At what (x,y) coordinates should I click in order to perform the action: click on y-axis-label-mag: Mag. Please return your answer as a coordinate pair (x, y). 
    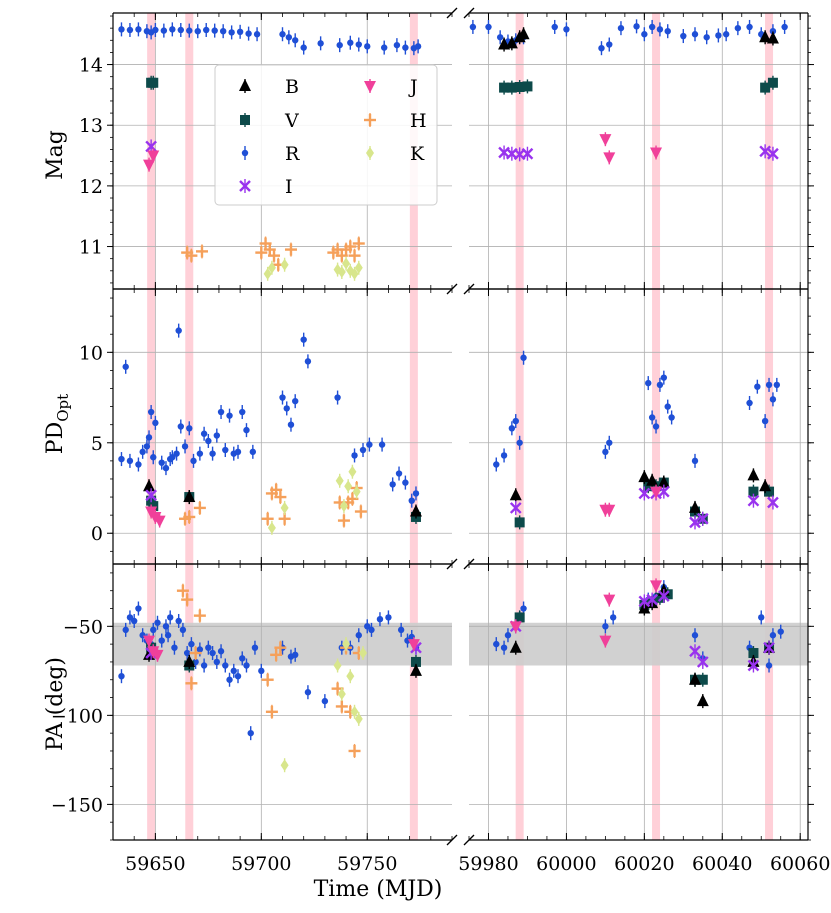
    Looking at the image, I should click on (55, 155).